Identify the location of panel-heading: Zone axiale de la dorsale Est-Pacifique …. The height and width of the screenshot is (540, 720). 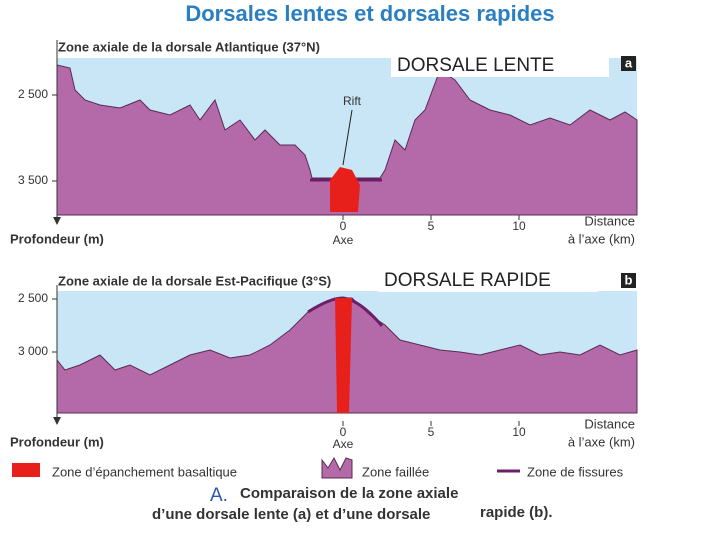
(194, 280).